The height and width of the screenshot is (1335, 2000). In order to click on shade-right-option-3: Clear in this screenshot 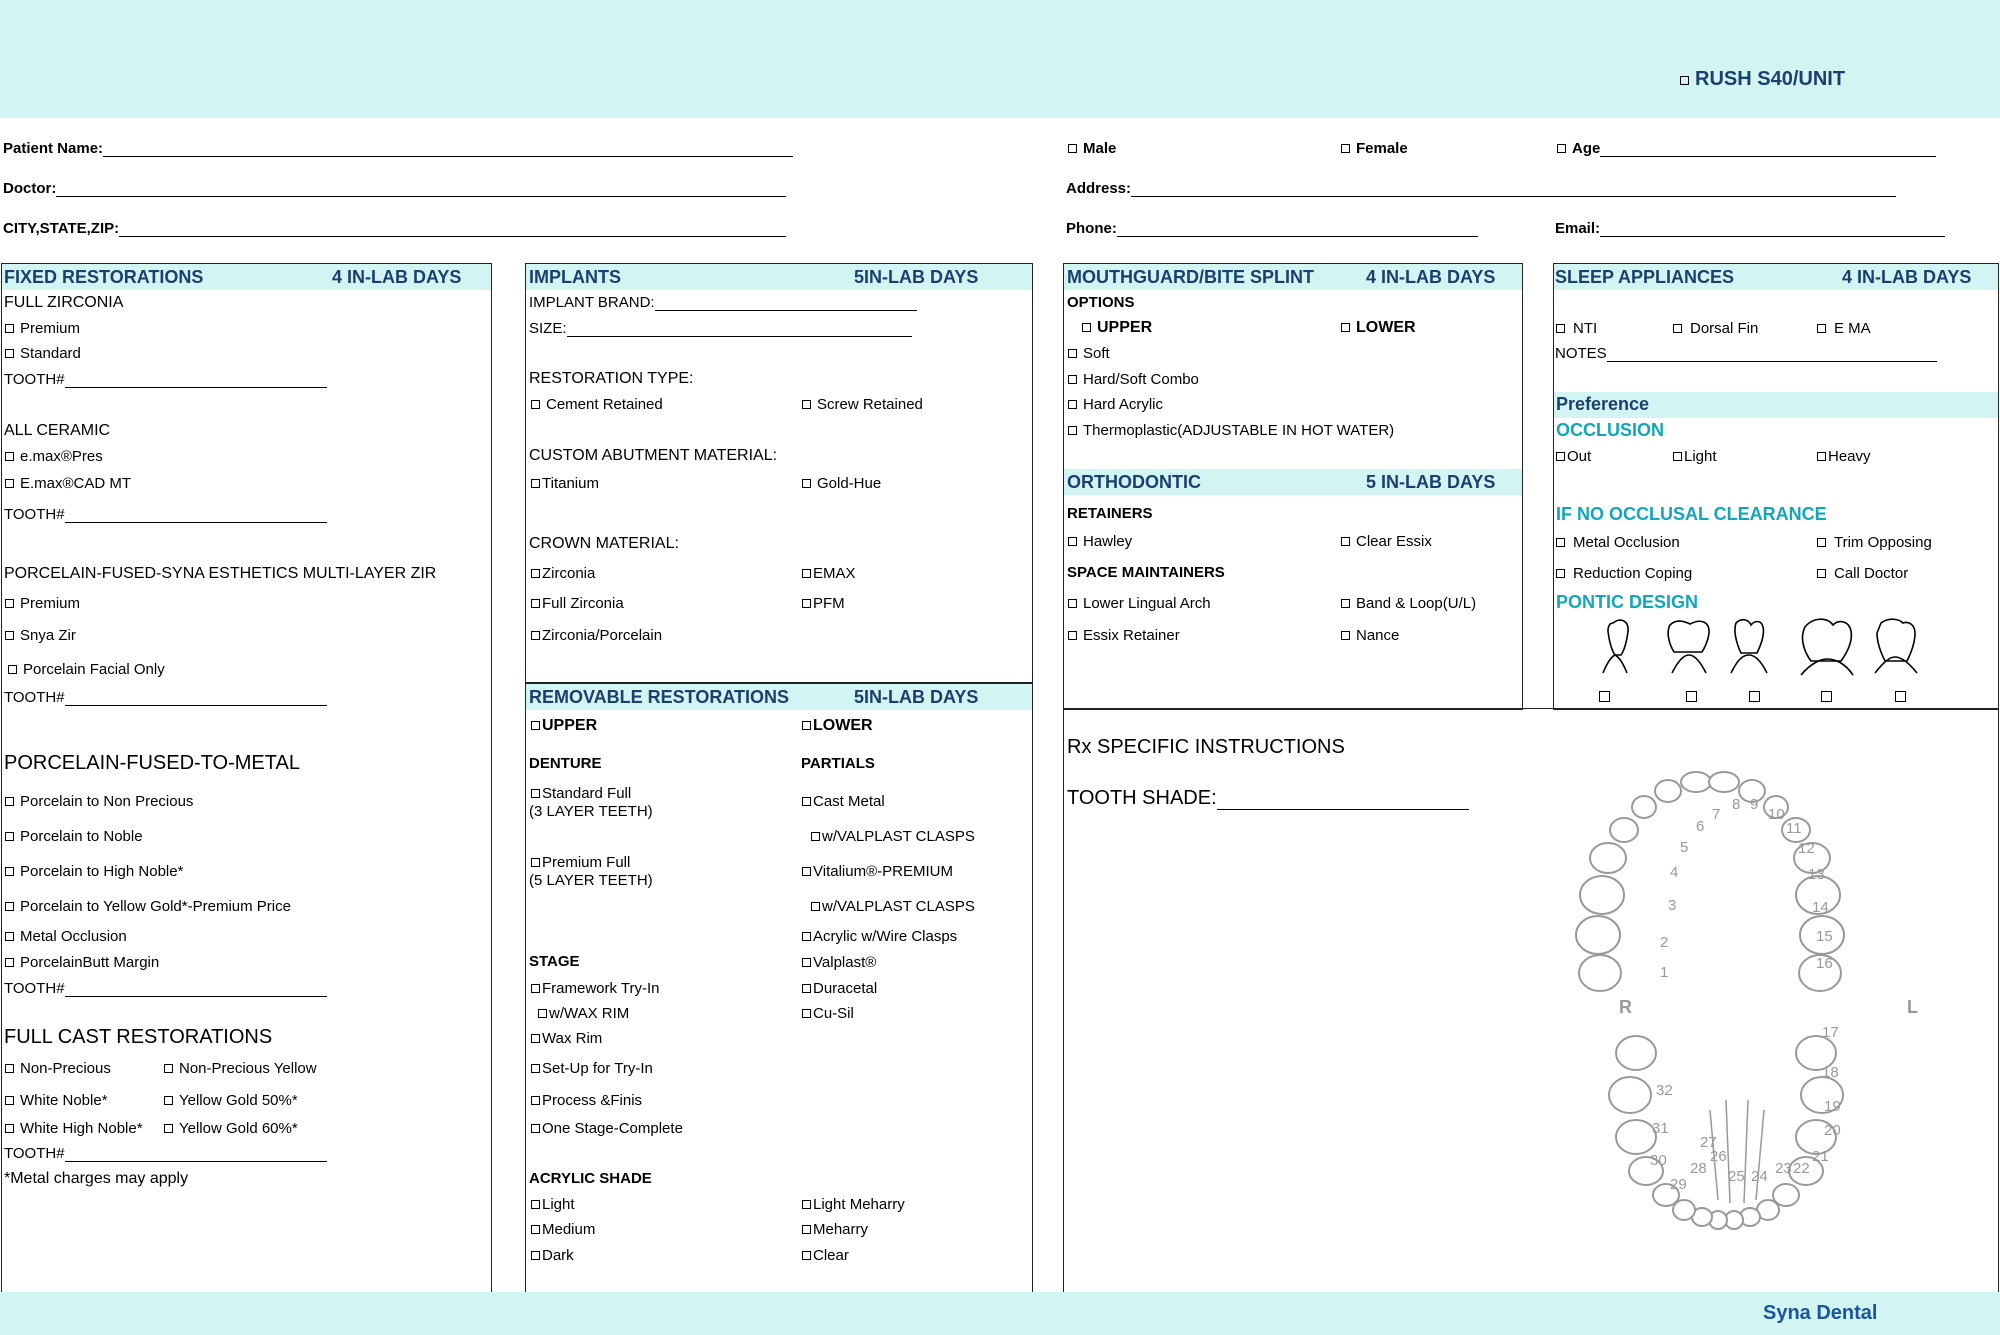, I will do `click(825, 1255)`.